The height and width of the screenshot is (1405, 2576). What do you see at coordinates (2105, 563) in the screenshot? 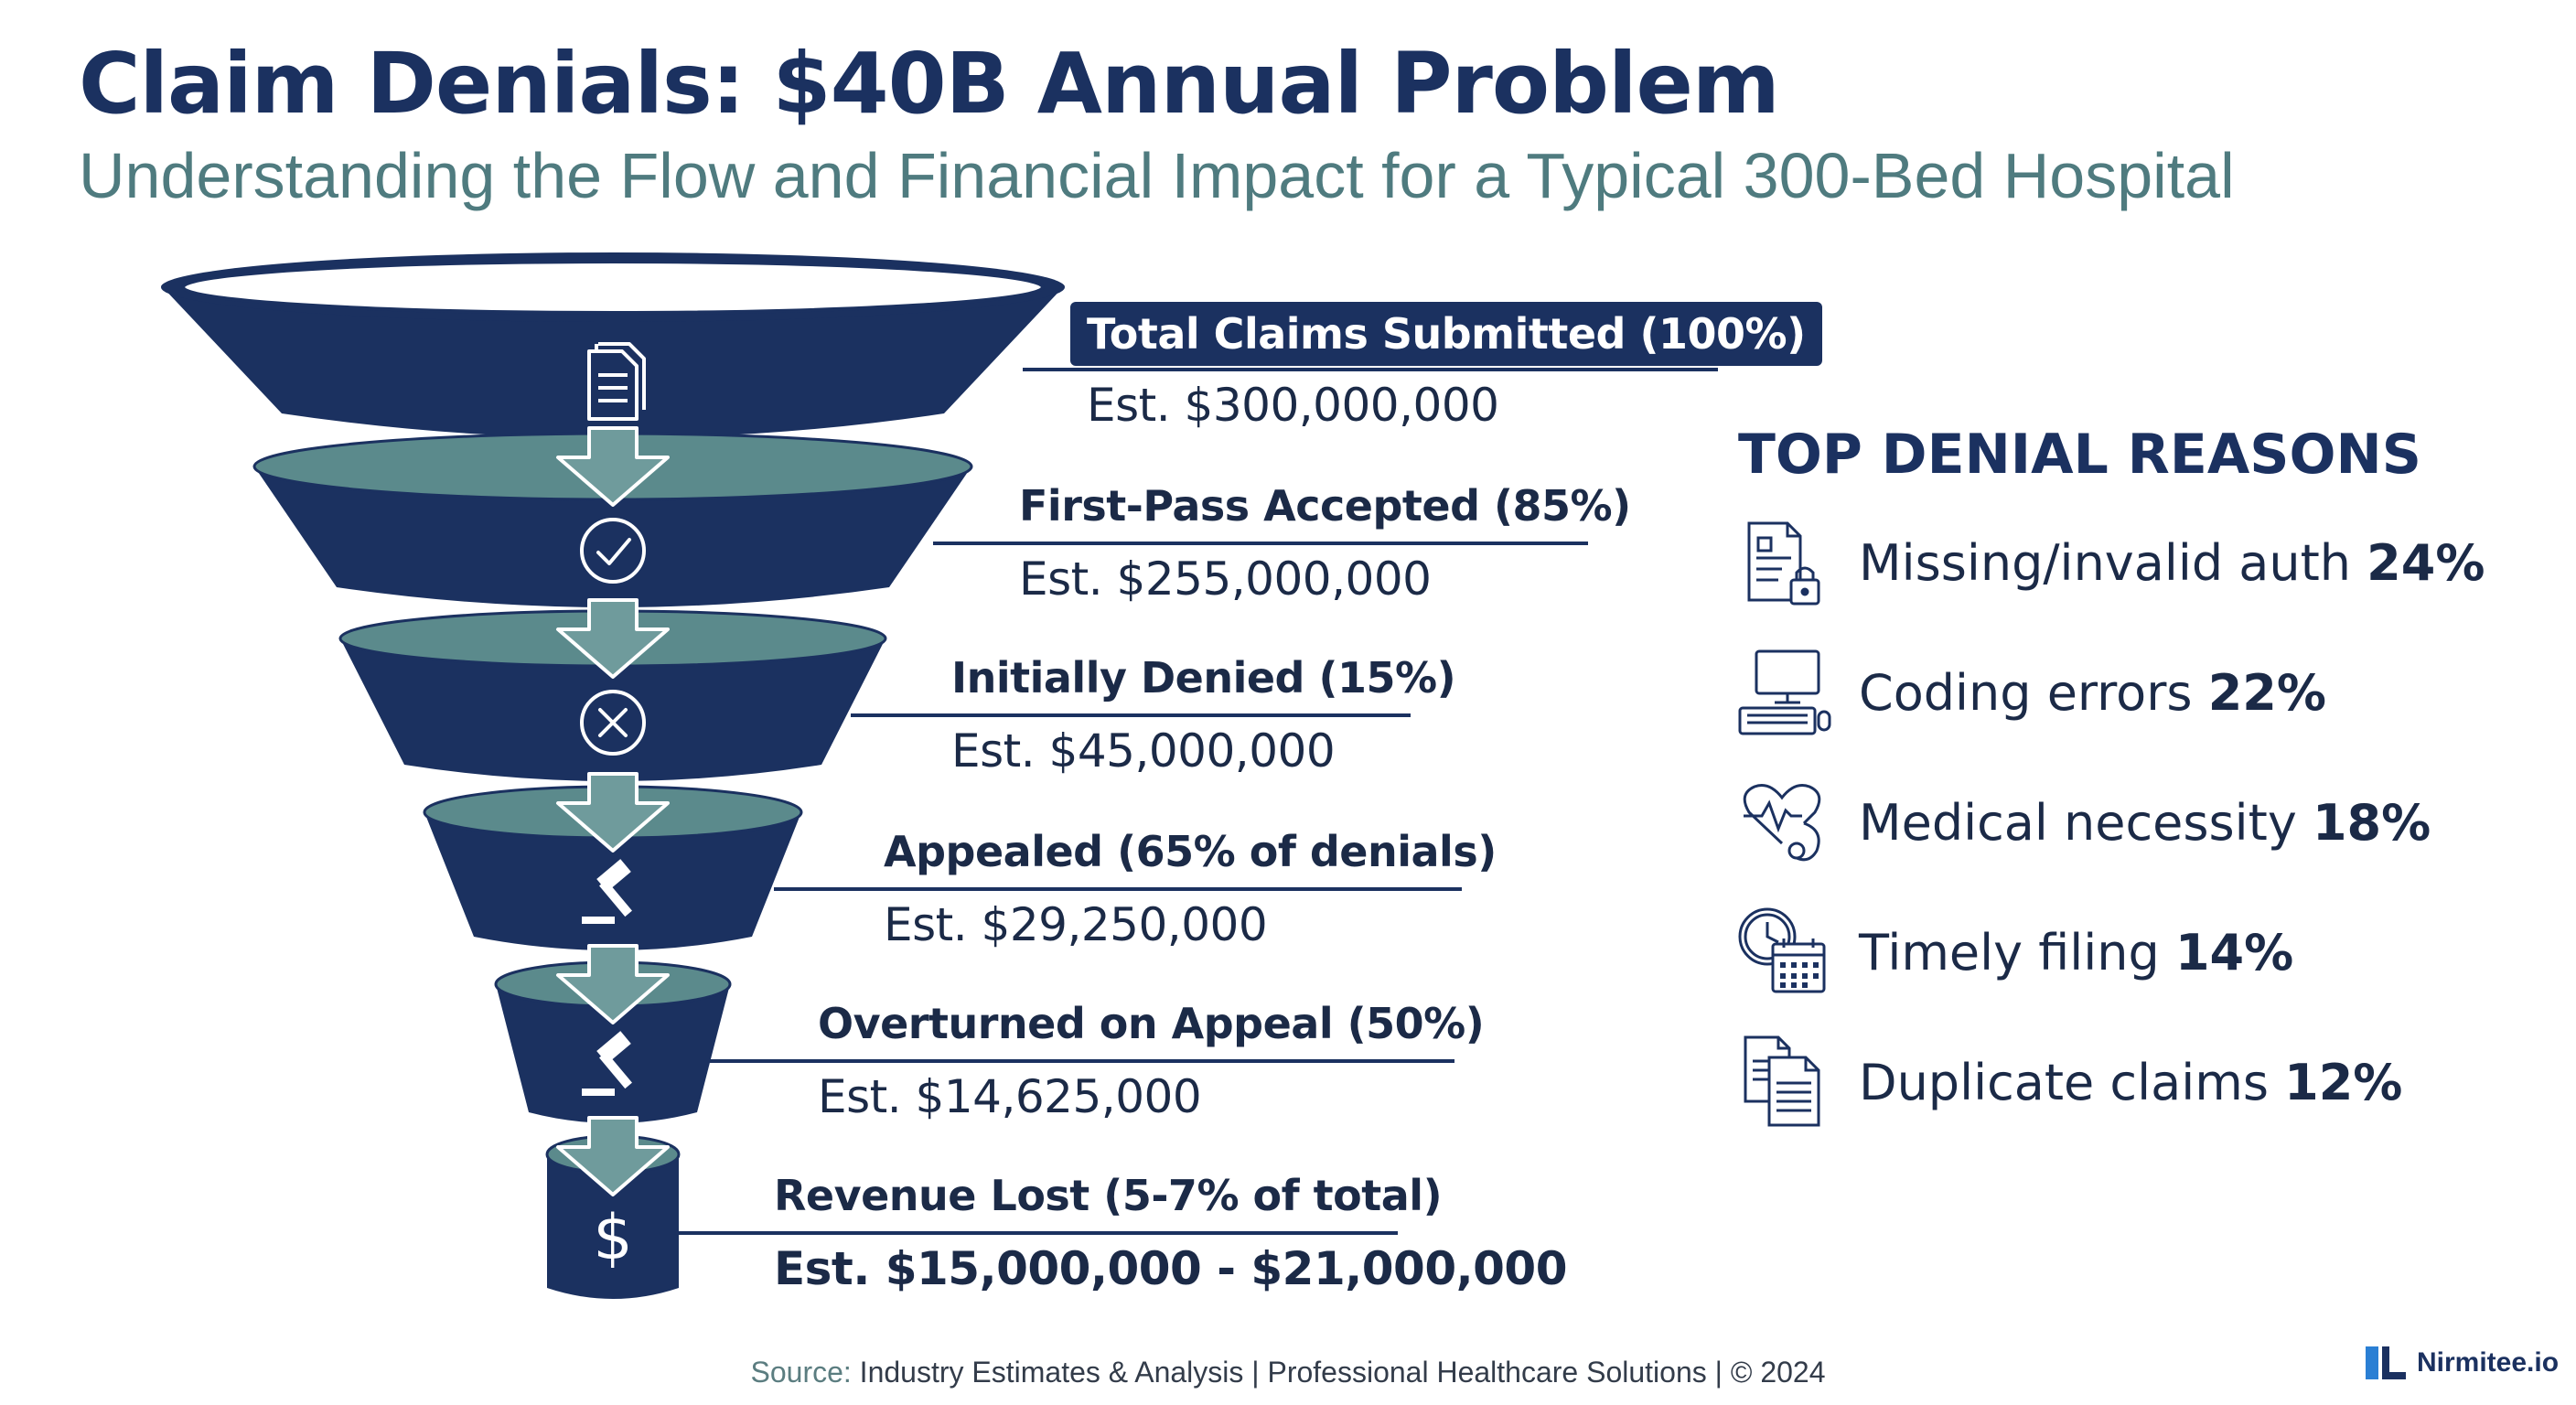
I see `reason-label: Missing/invalid auth` at bounding box center [2105, 563].